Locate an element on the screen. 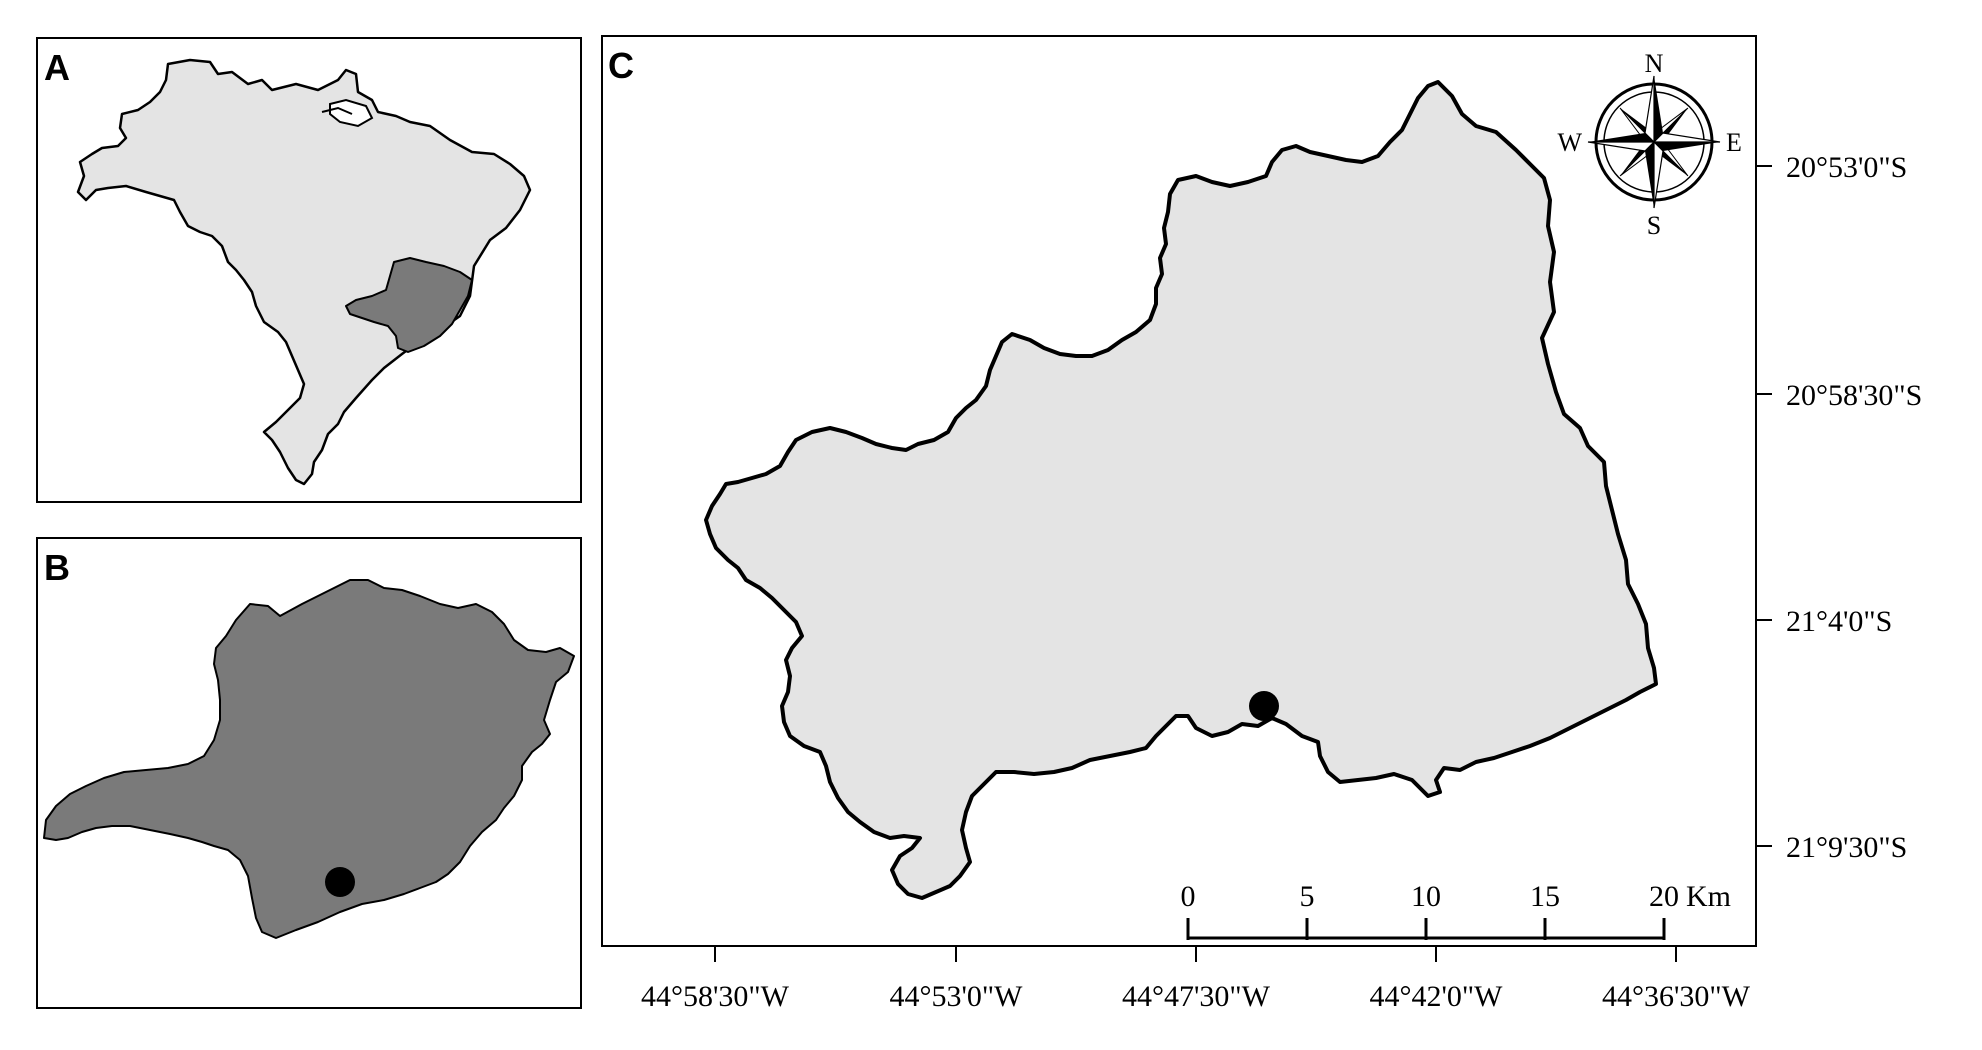 The width and height of the screenshot is (1982, 1050). panel-c-letter: C is located at coordinates (621, 65).